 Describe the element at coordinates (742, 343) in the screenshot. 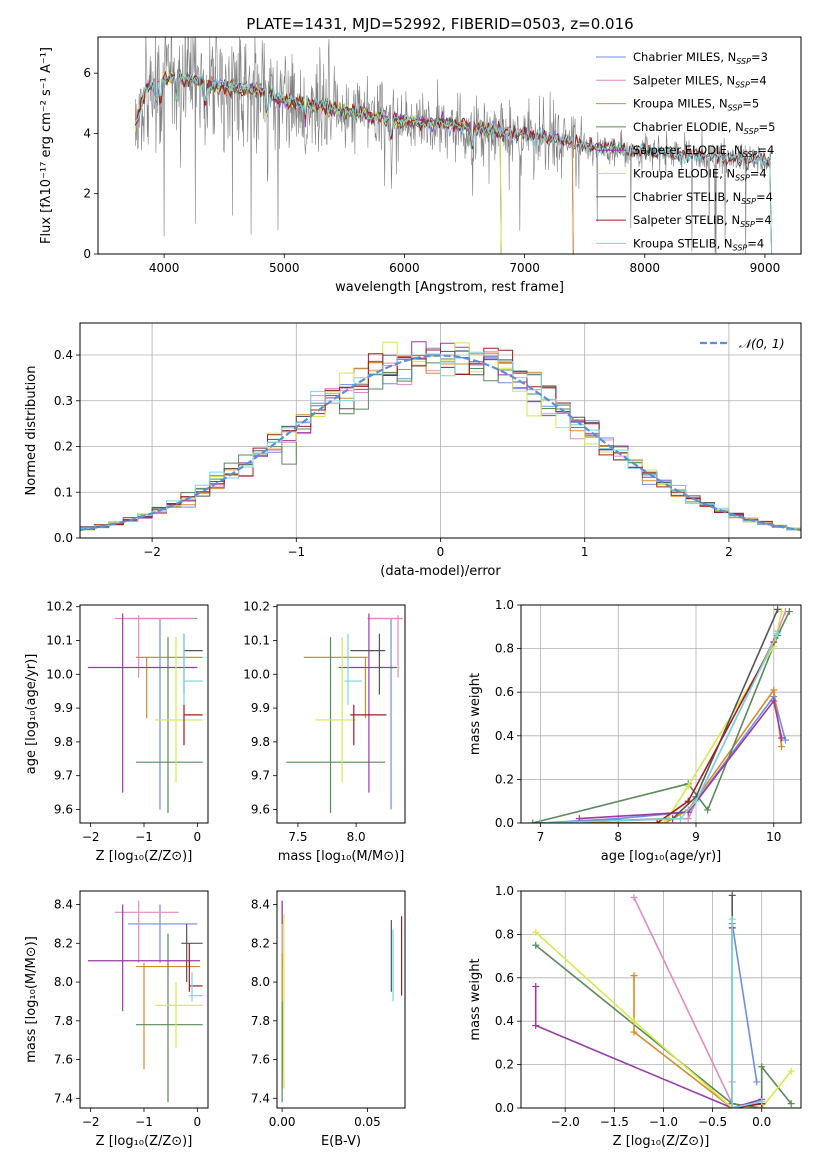

I see `residuals-legend: 𝒩(0, 1)` at that location.